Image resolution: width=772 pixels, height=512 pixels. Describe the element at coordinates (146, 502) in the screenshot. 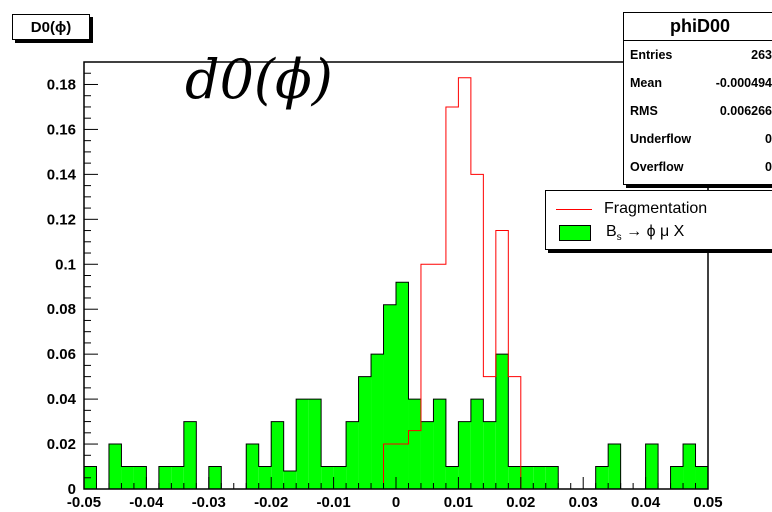

I see `x-tick-label: -0.04` at that location.